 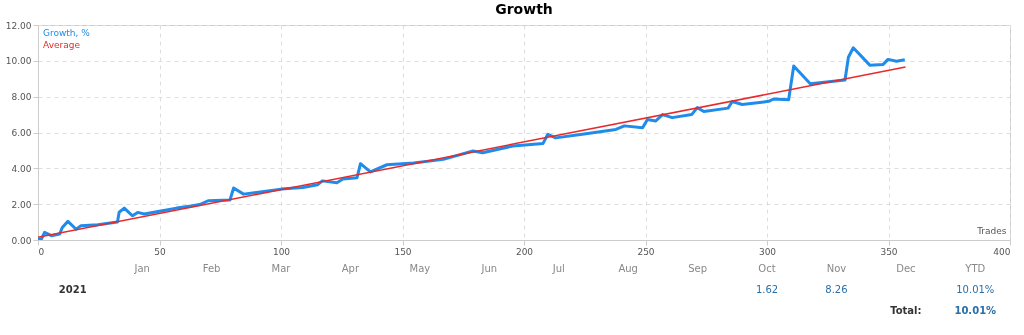 What do you see at coordinates (558, 269) in the screenshot?
I see `category-label: Jul` at bounding box center [558, 269].